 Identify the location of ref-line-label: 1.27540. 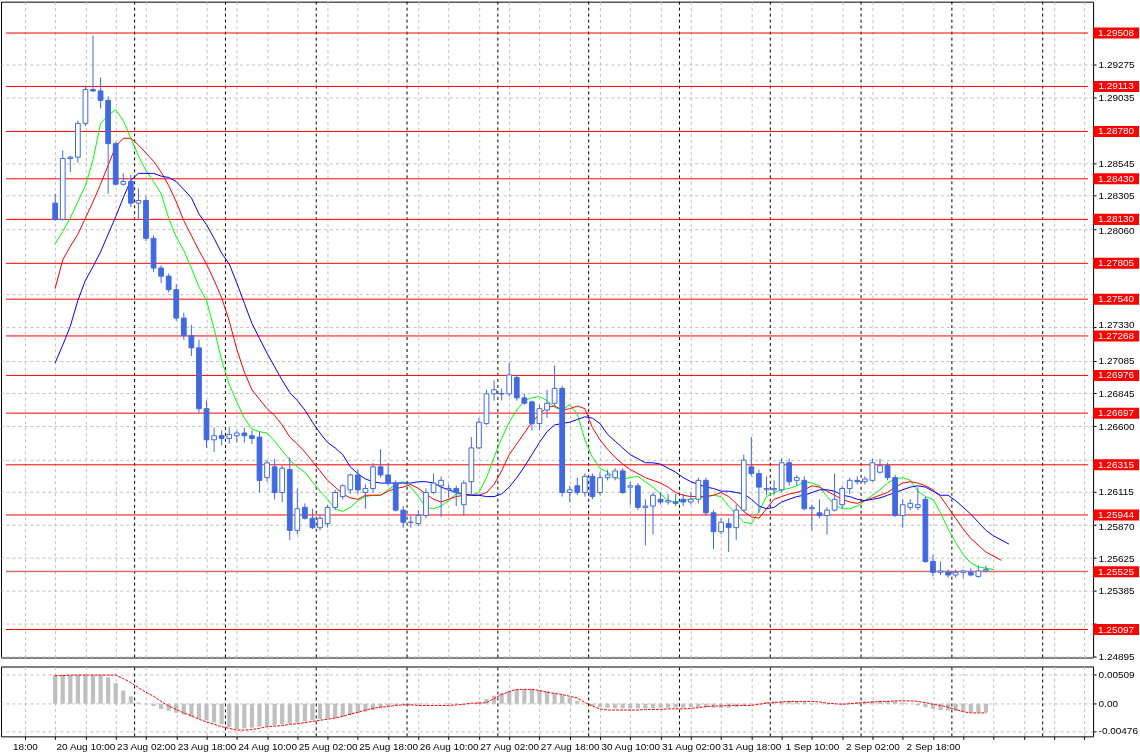
(1116, 299).